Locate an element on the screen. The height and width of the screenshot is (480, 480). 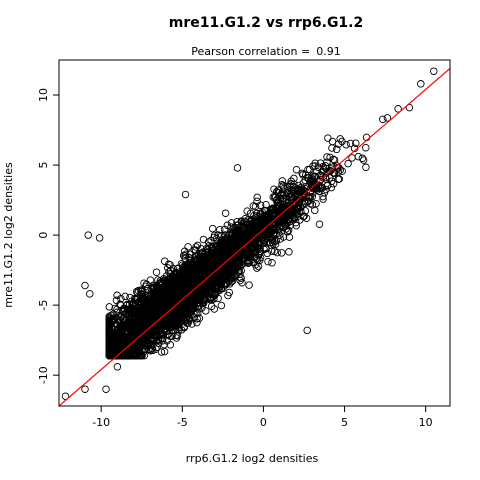
x-axis-label: rrp6.G1.2 log2 densities is located at coordinates (252, 458).